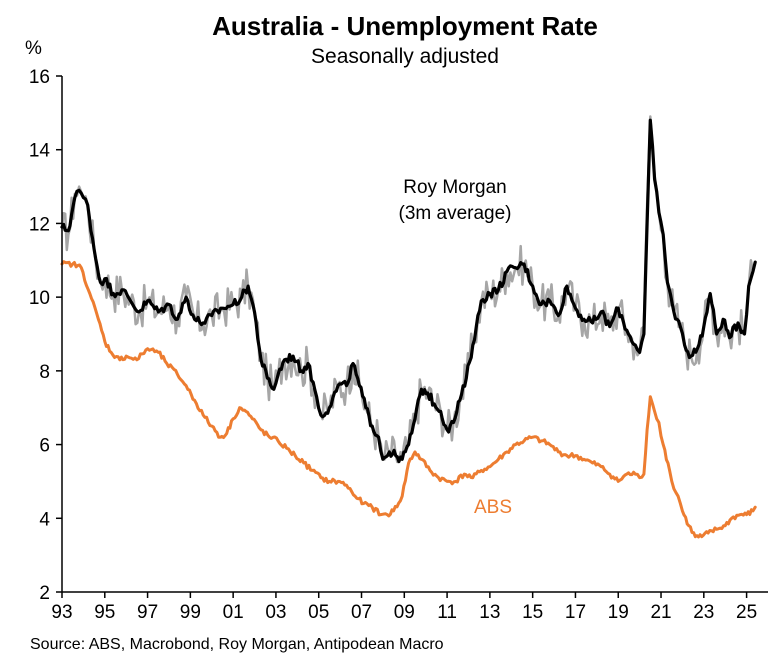  Describe the element at coordinates (405, 26) in the screenshot. I see `chart-title: Australia - Unemployment Rate` at that location.